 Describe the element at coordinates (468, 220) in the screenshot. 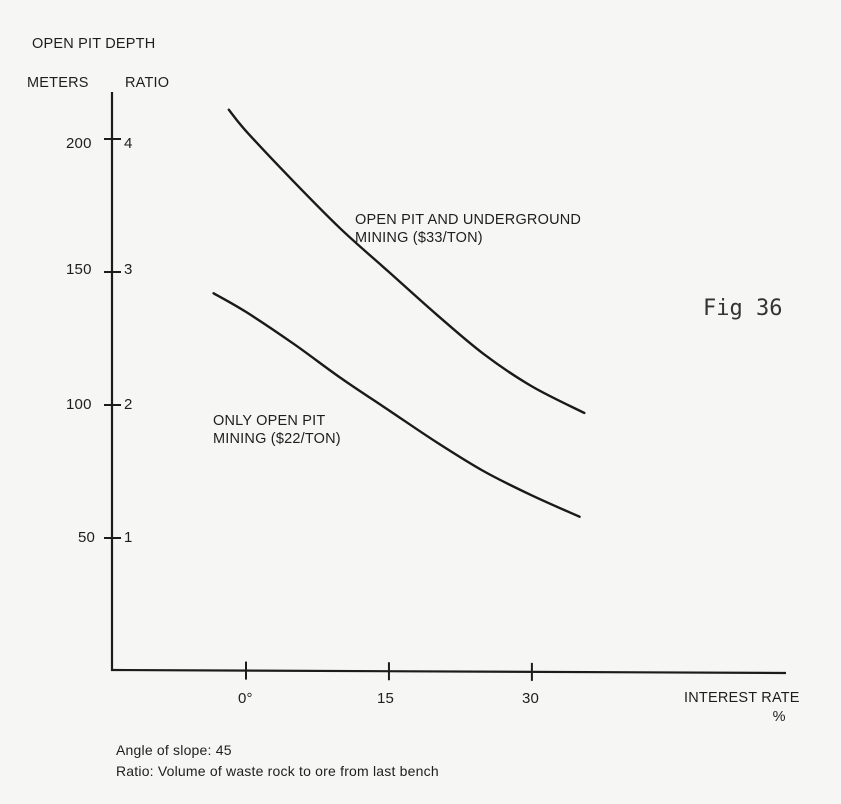

I see `series-label-line-1: OPEN PIT AND UNDERGROUND` at that location.